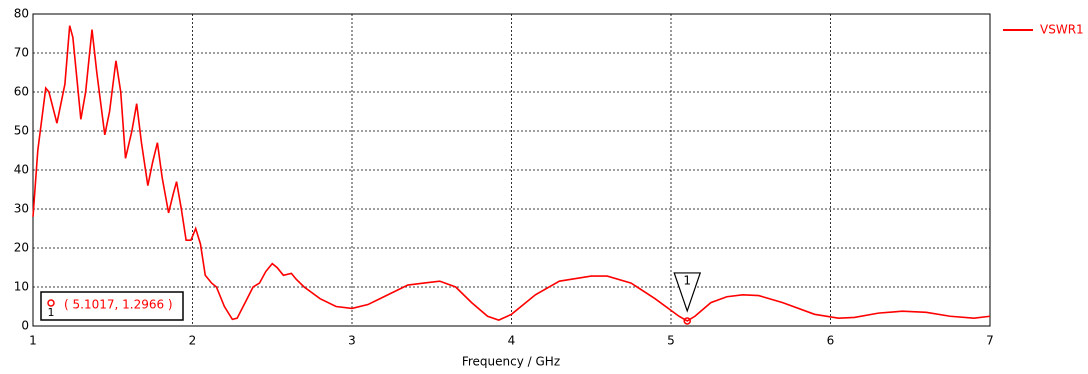 The image size is (1088, 374). What do you see at coordinates (831, 341) in the screenshot?
I see `x-tick-label: 6` at bounding box center [831, 341].